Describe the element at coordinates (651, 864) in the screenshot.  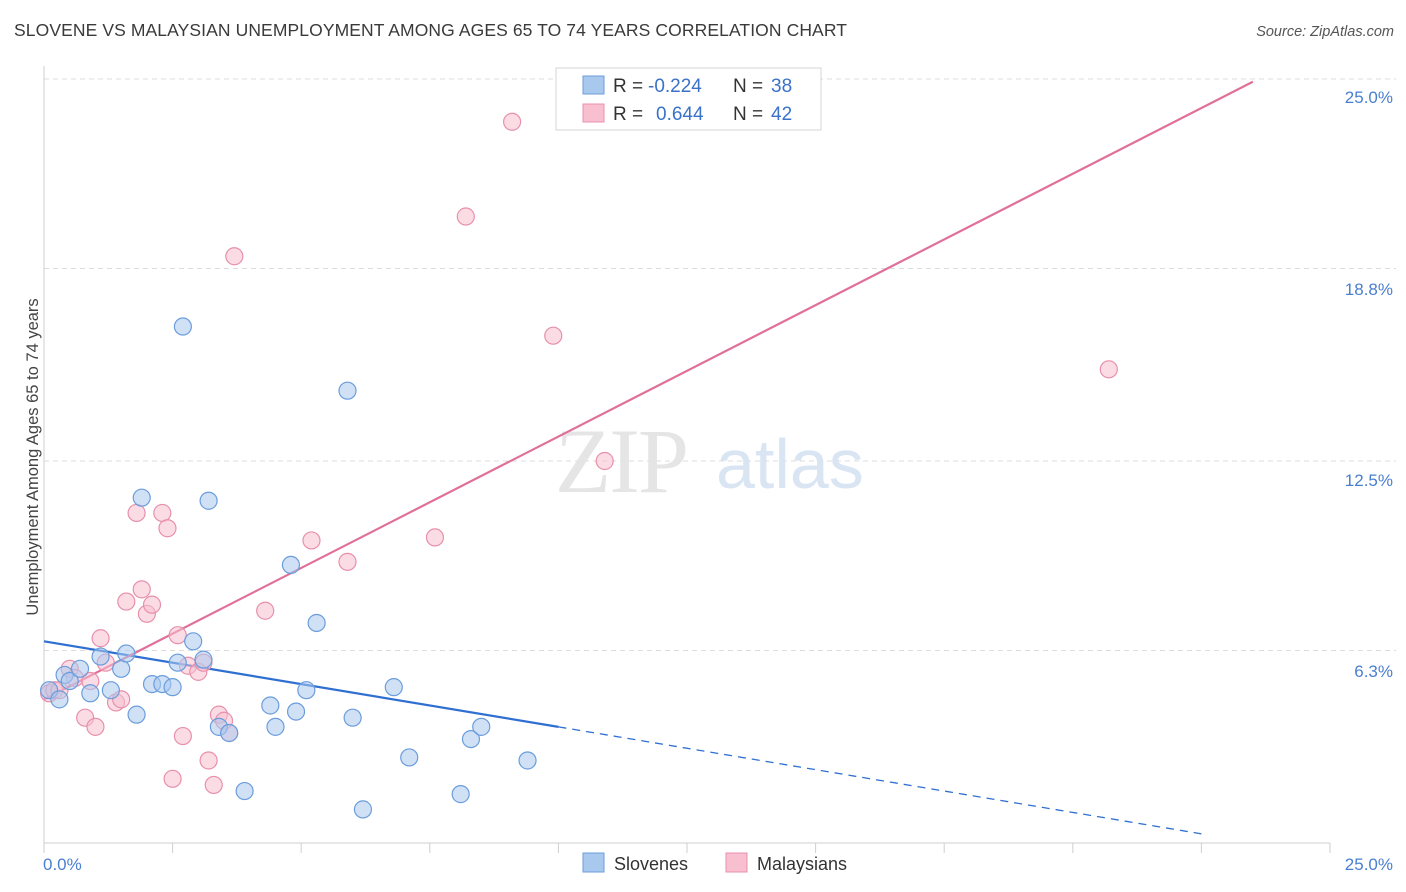
I see `bottom-legend-label-slovenes: Slovenes` at that location.